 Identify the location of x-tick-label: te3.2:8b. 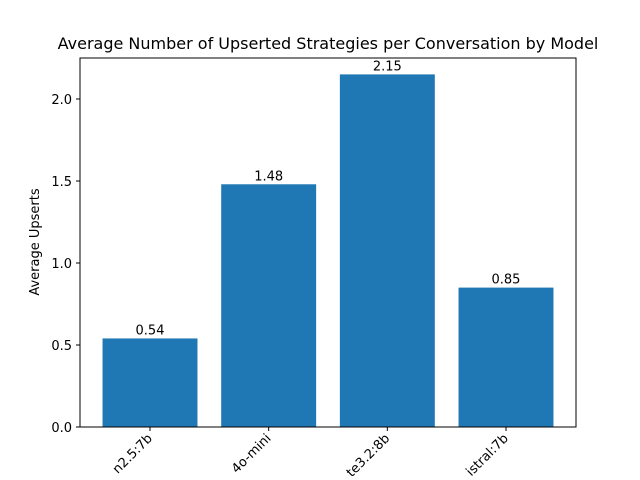
(368, 455).